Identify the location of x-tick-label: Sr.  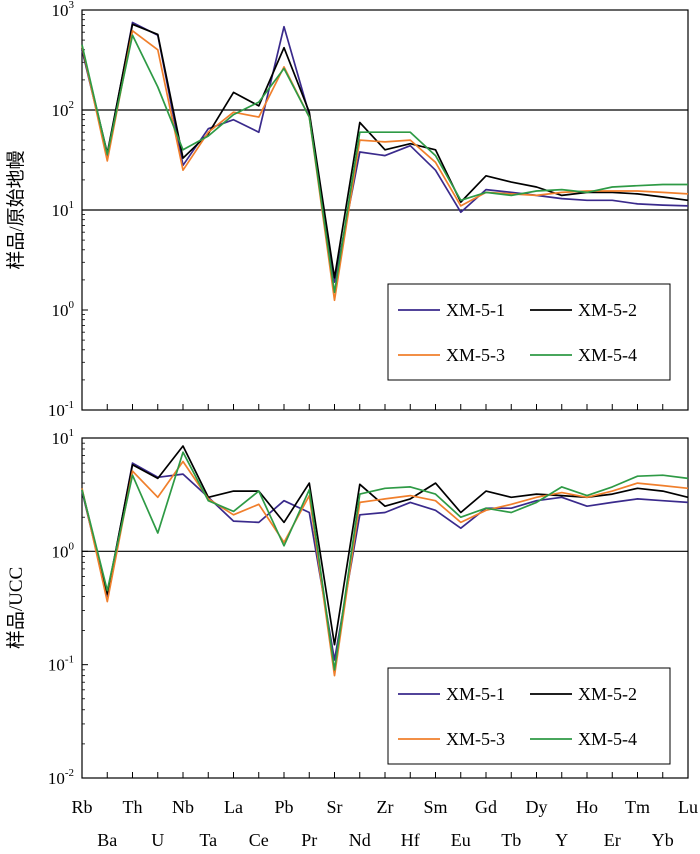
(334, 807).